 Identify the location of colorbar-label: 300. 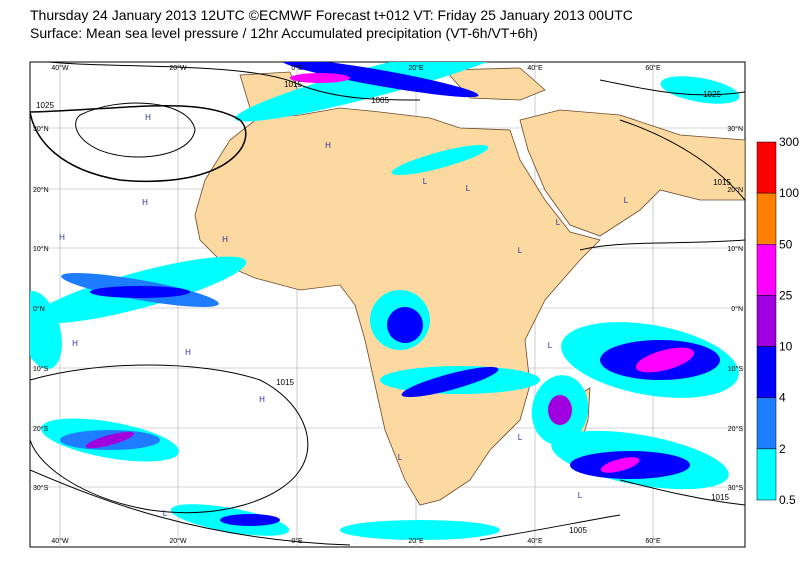
(789, 142).